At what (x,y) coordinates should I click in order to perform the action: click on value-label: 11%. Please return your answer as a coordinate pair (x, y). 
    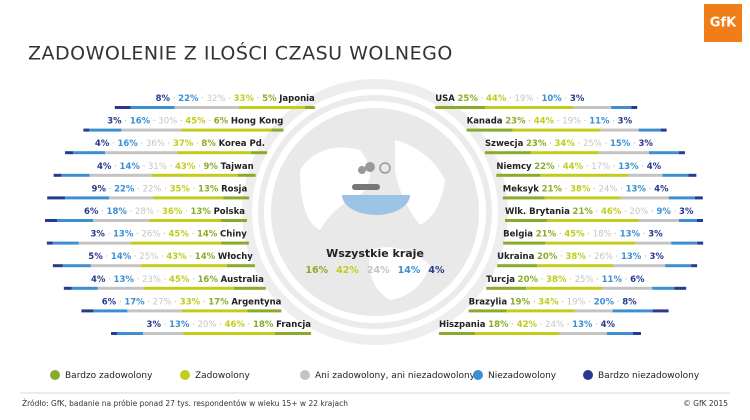
    Looking at the image, I should click on (612, 279).